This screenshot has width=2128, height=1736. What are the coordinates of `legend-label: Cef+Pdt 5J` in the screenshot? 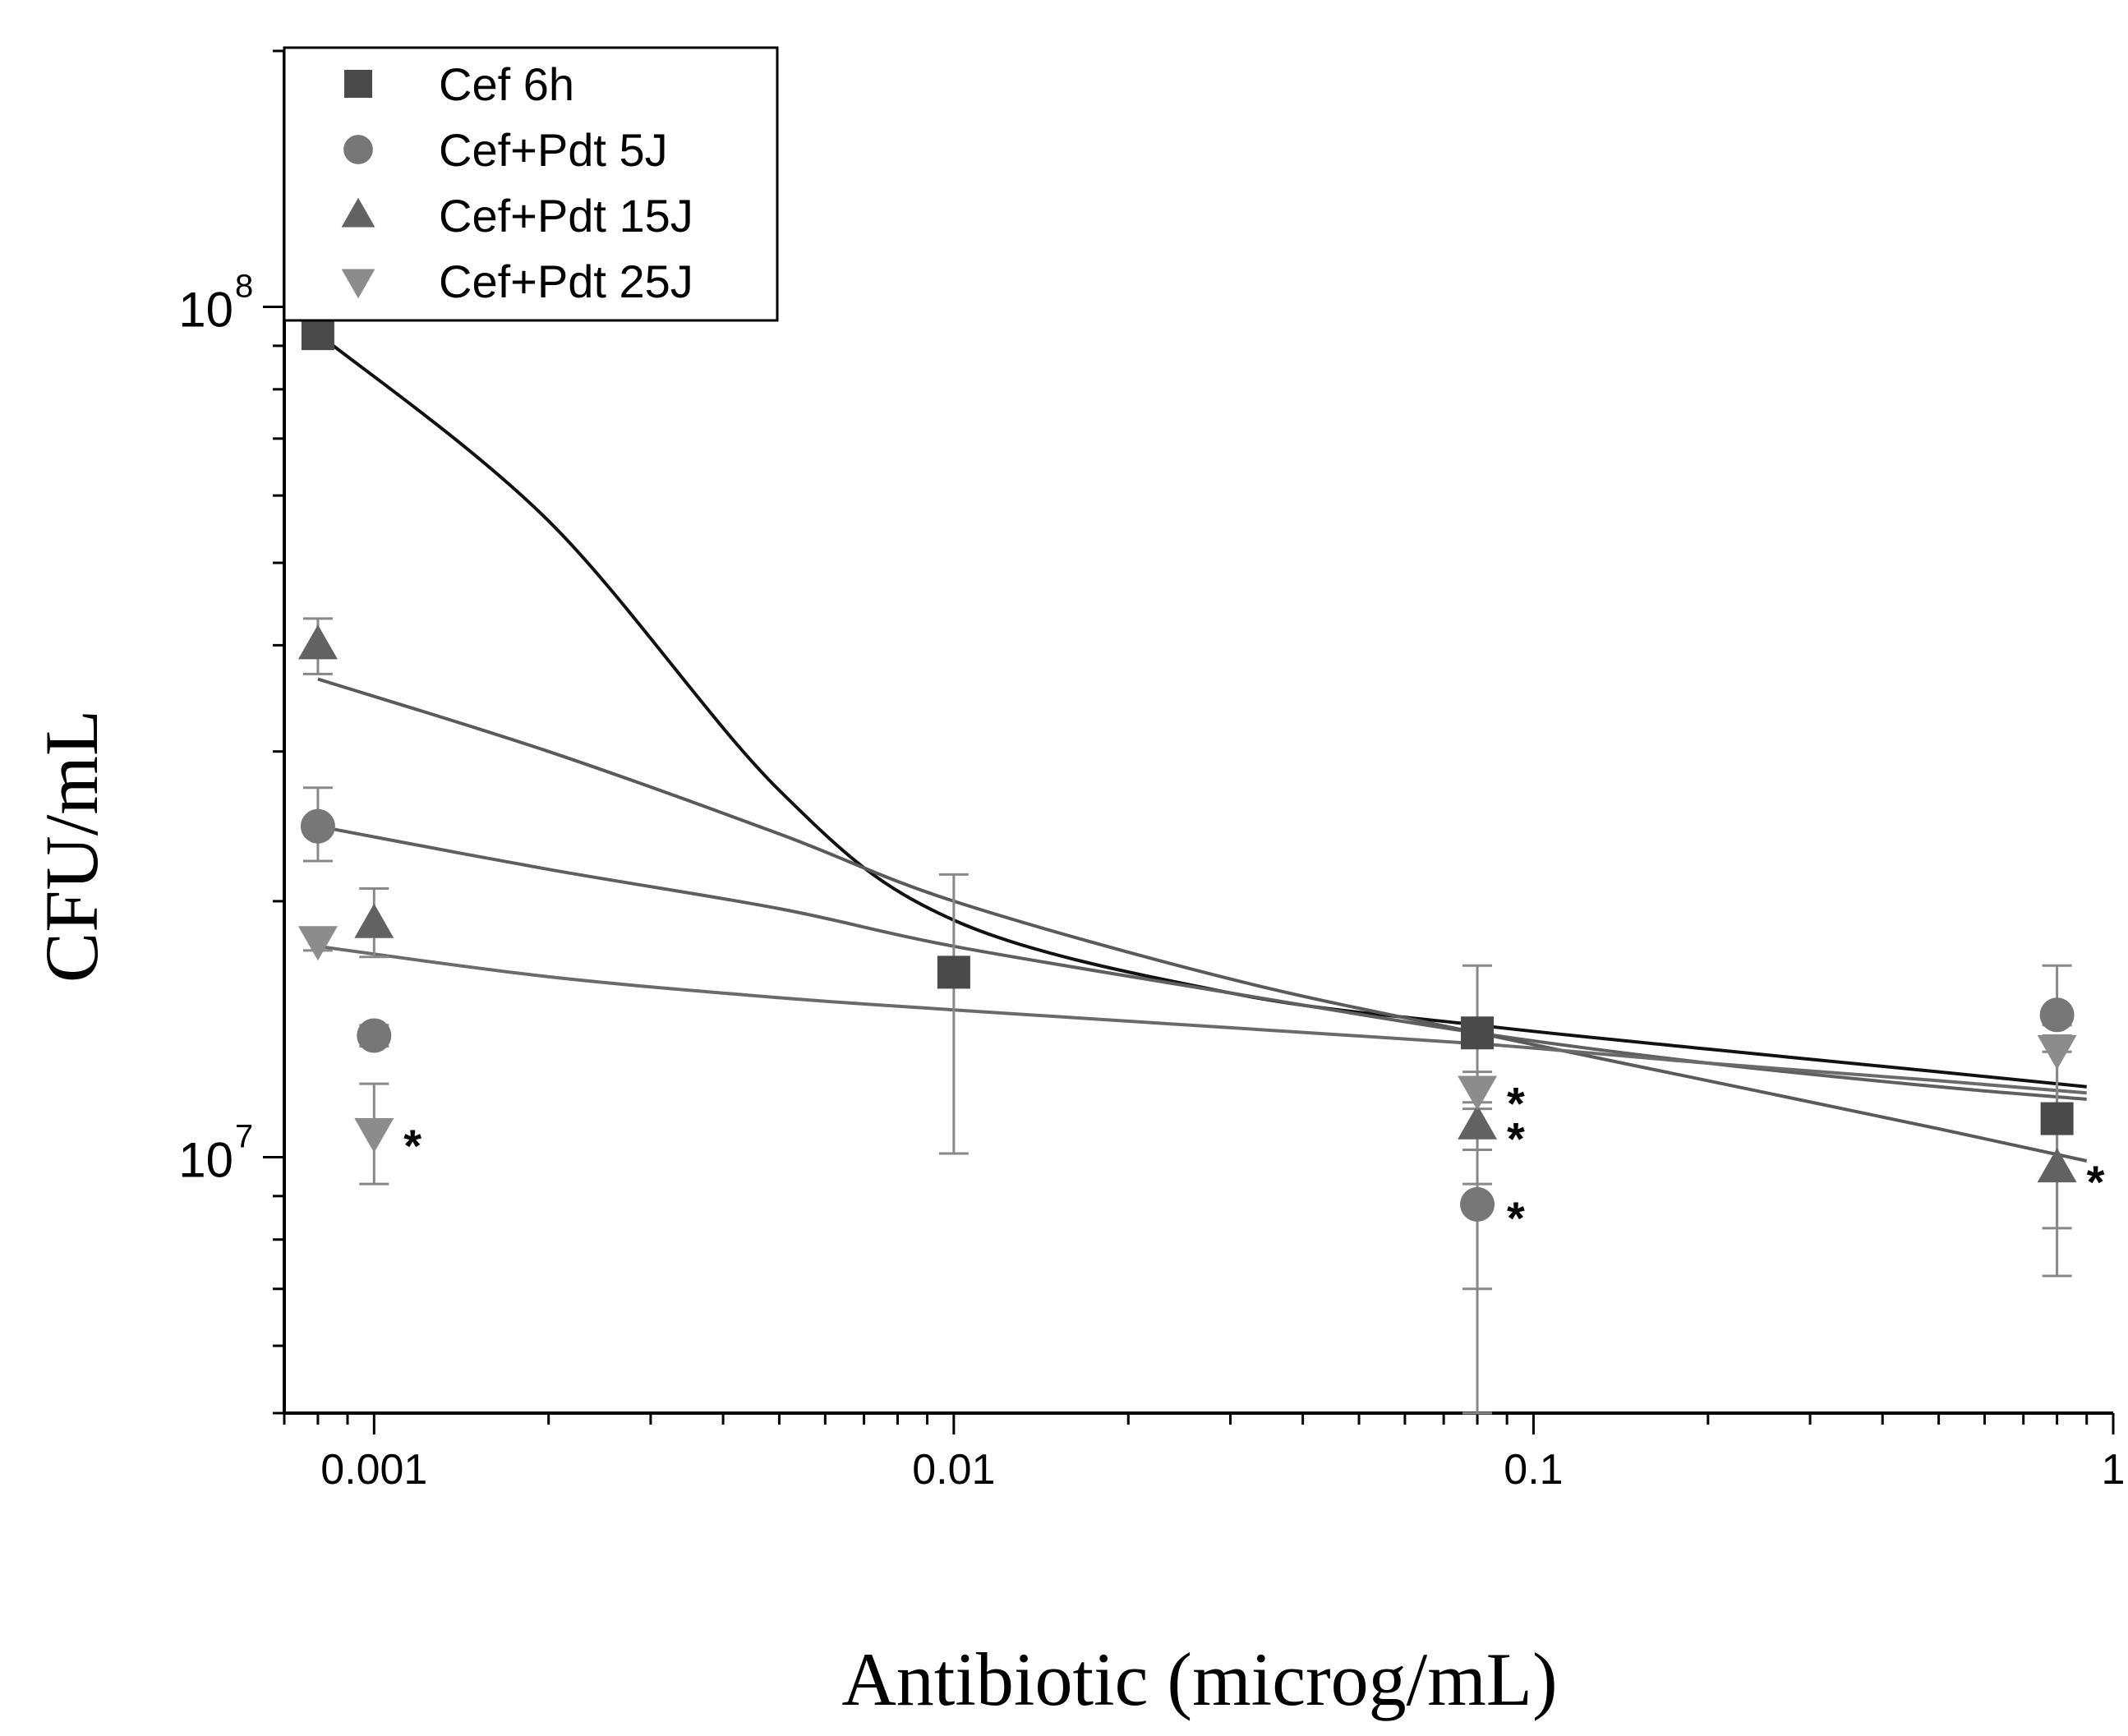 It's located at (553, 150).